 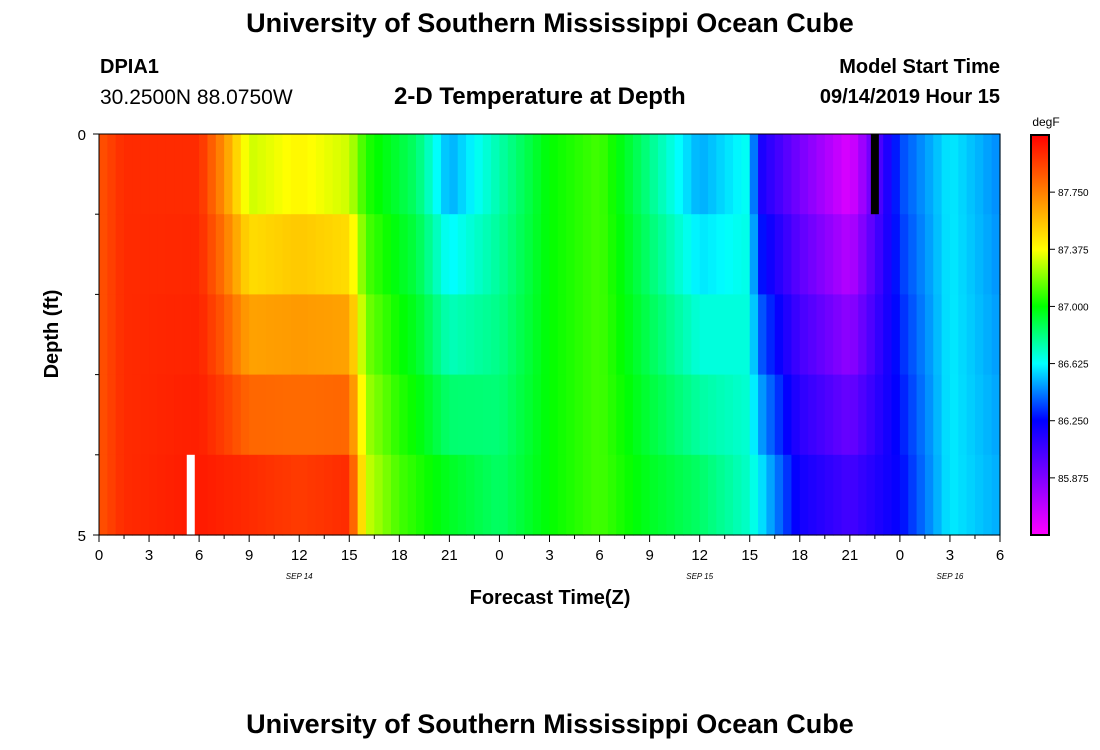 I want to click on x-axis-label: Forecast Time(Z), so click(x=550, y=598).